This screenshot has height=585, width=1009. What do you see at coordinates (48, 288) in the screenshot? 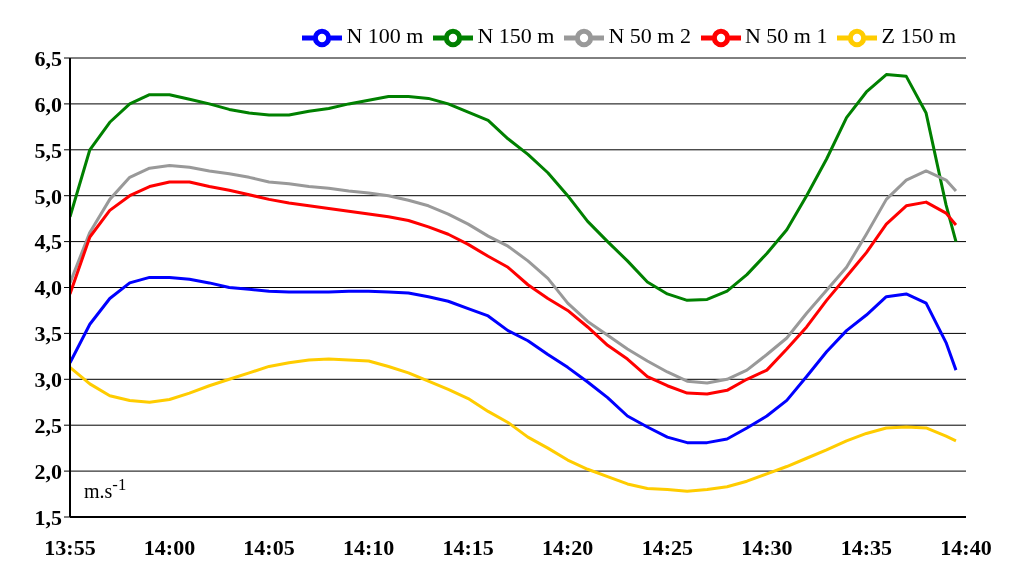
I see `y-tick-label: 4,0` at bounding box center [48, 288].